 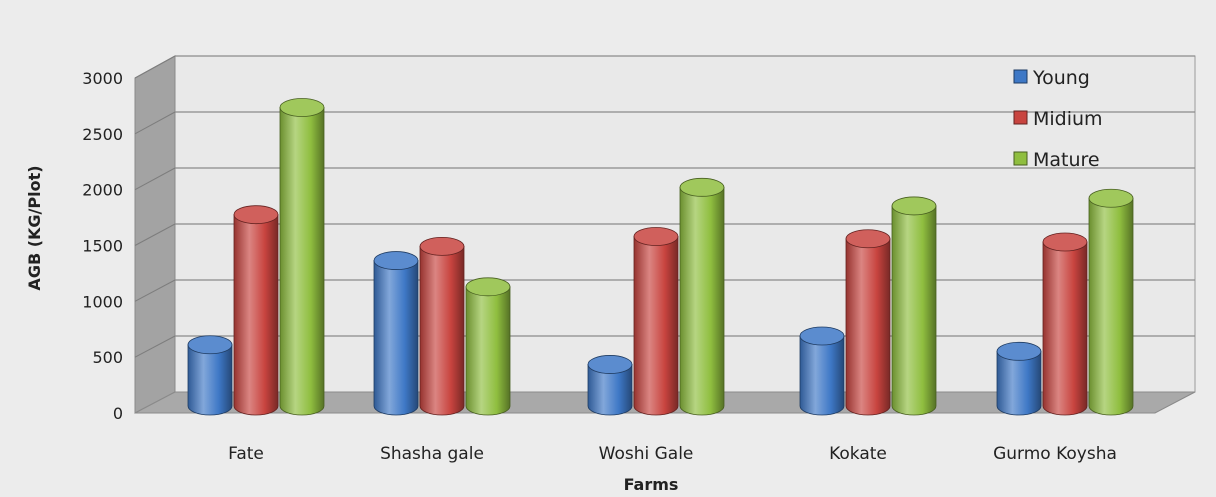 What do you see at coordinates (107, 357) in the screenshot?
I see `y-tick-label: 500` at bounding box center [107, 357].